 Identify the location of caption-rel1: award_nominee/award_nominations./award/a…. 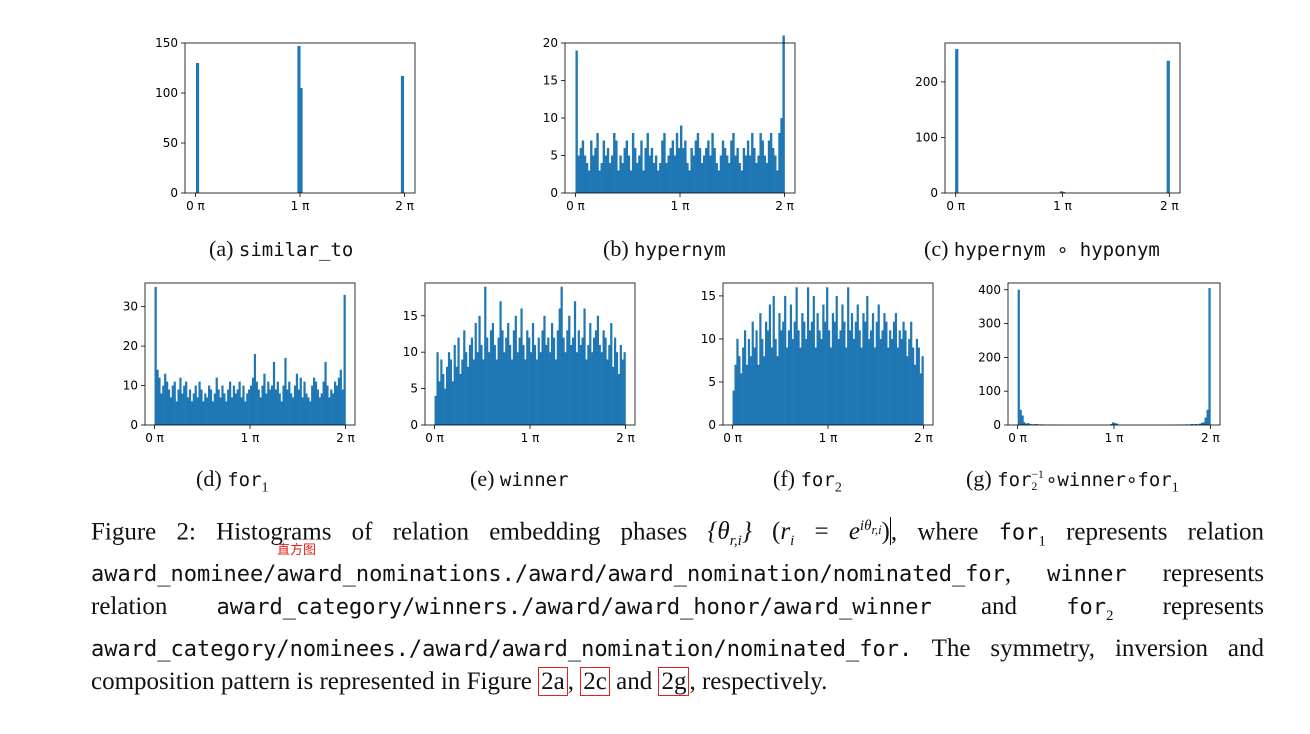
(548, 574).